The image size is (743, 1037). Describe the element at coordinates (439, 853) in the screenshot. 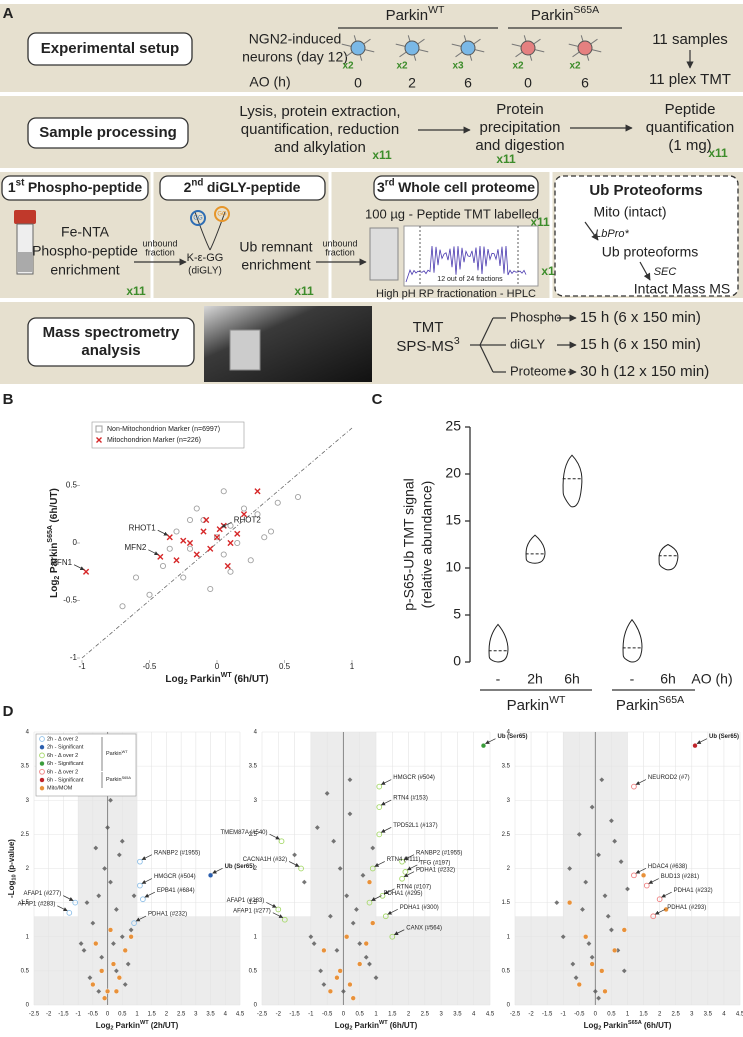

I see `point-label: RANBP2 (#1955)` at that location.